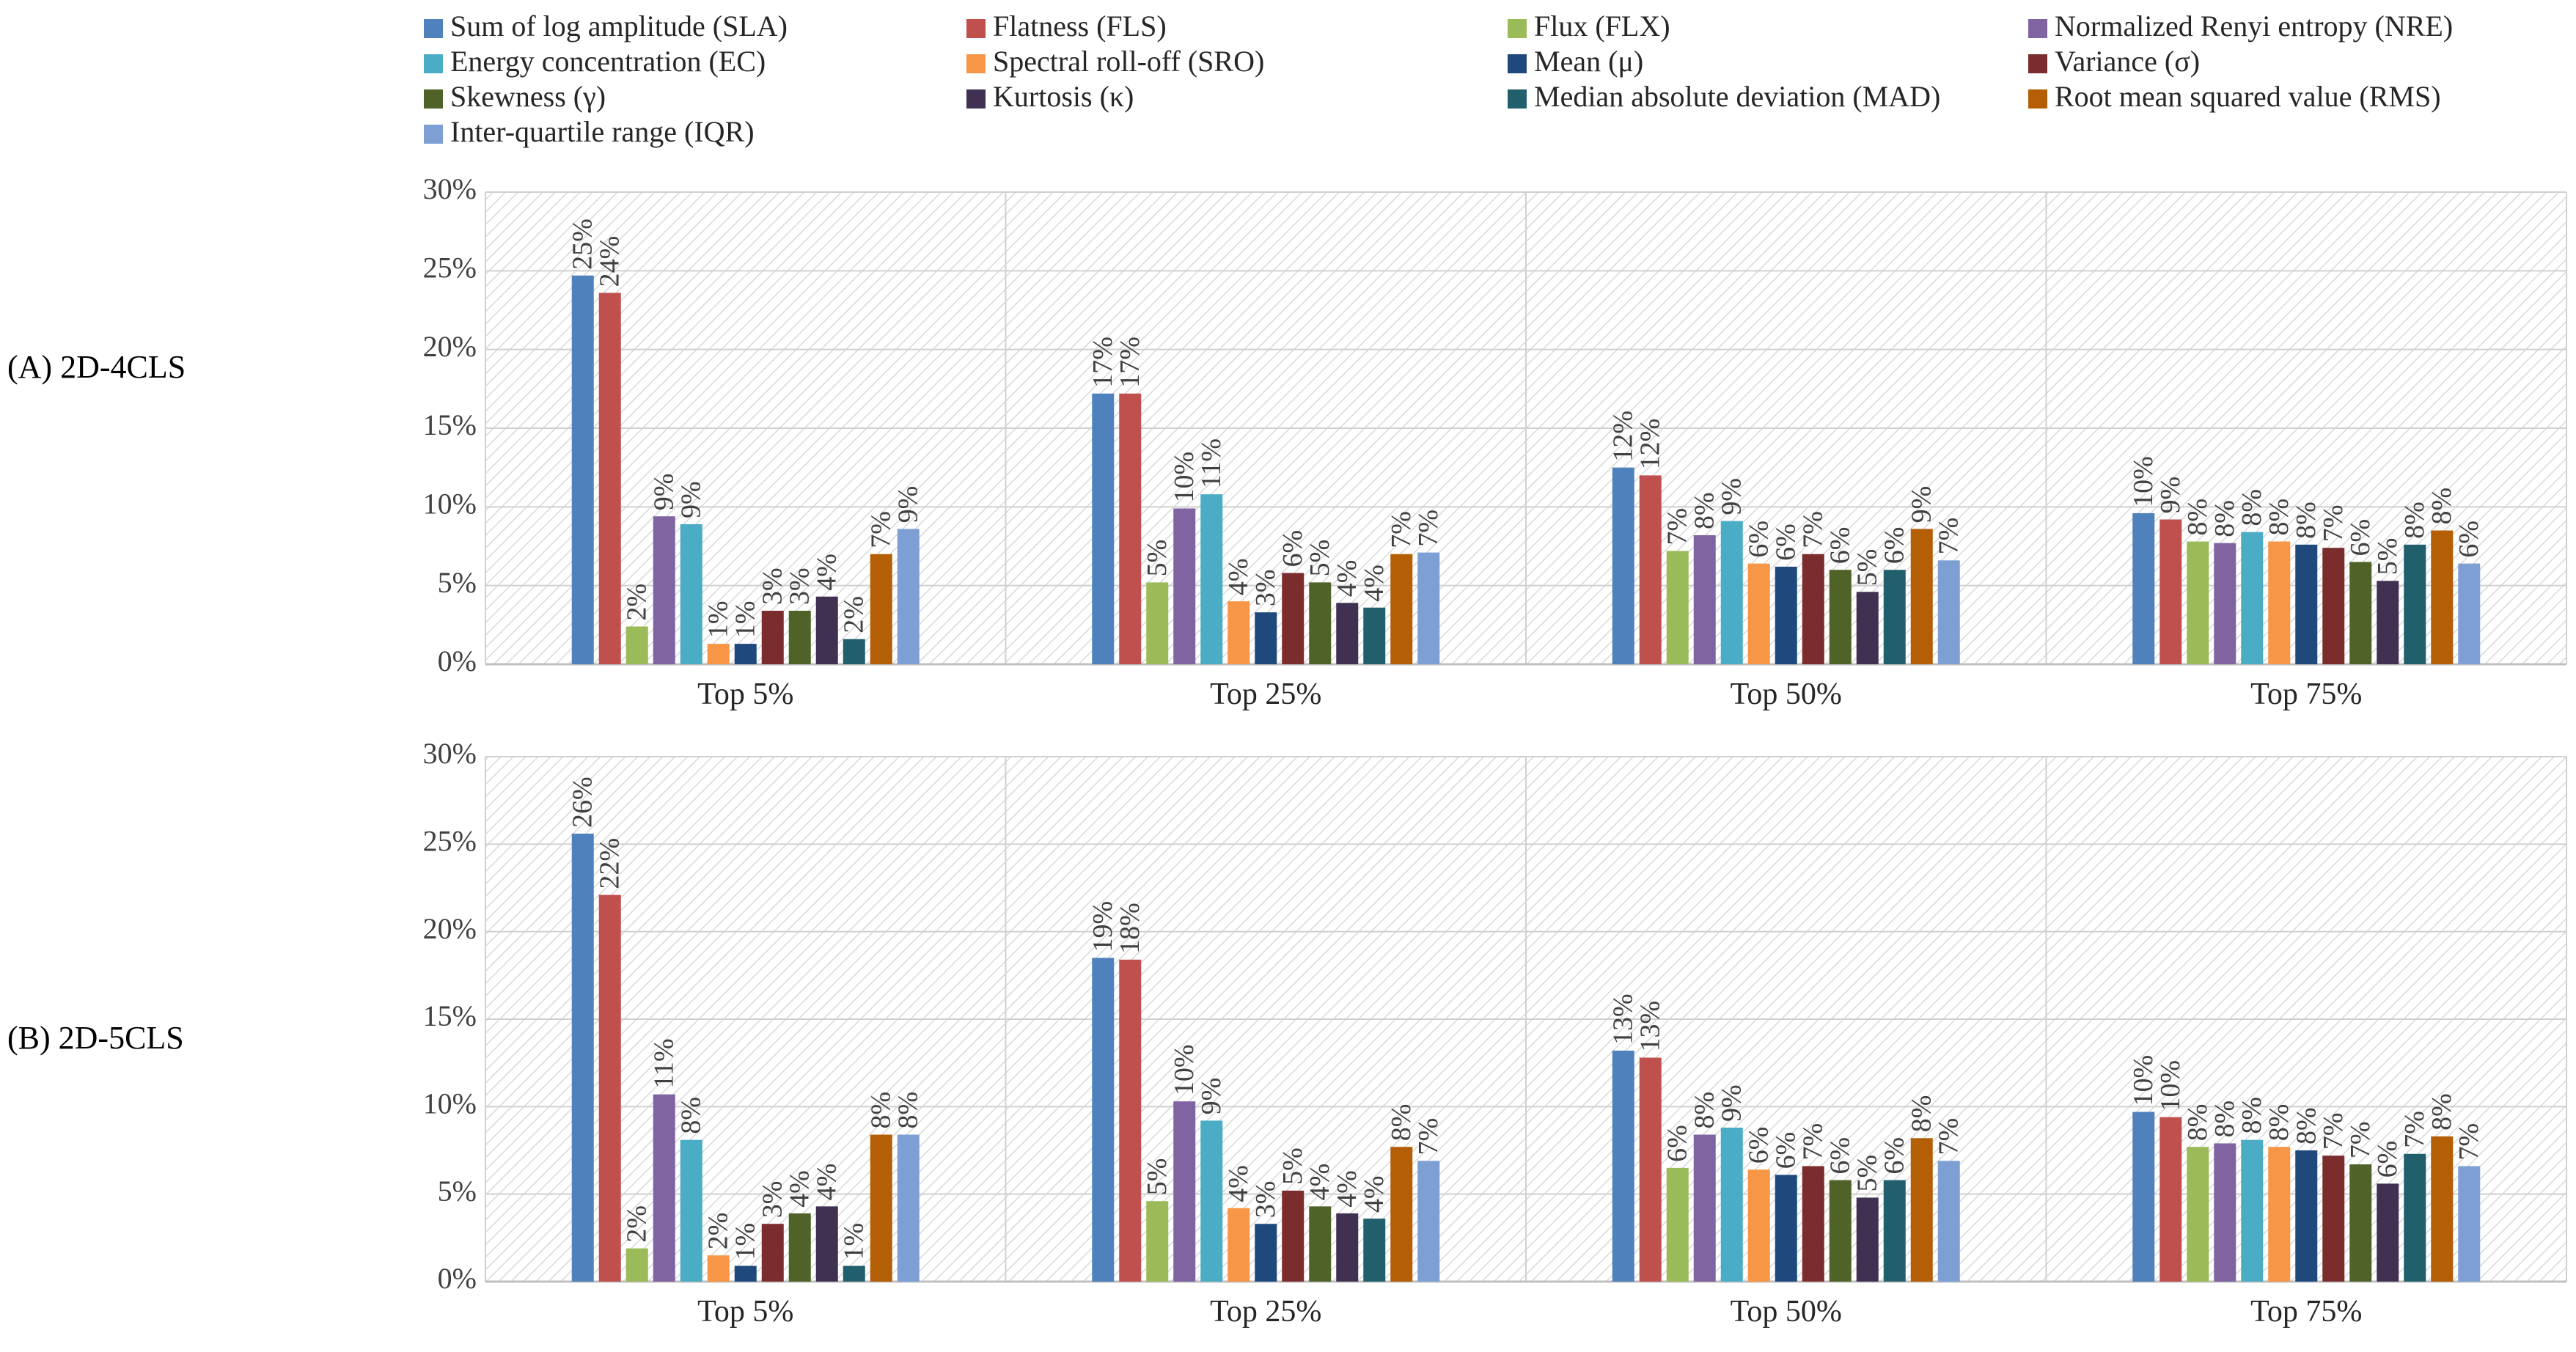 The height and width of the screenshot is (1352, 2576). Describe the element at coordinates (1602, 26) in the screenshot. I see `legend-label: Flux (FLX)` at that location.